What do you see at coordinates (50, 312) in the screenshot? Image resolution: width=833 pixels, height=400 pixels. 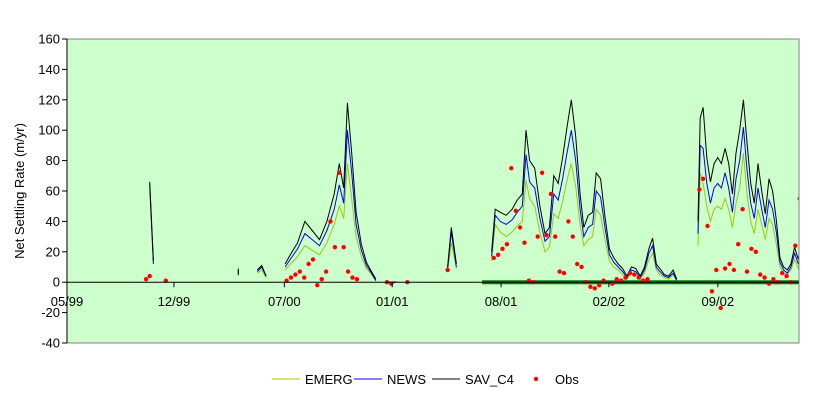 I see `y-tick-label: -20` at bounding box center [50, 312].